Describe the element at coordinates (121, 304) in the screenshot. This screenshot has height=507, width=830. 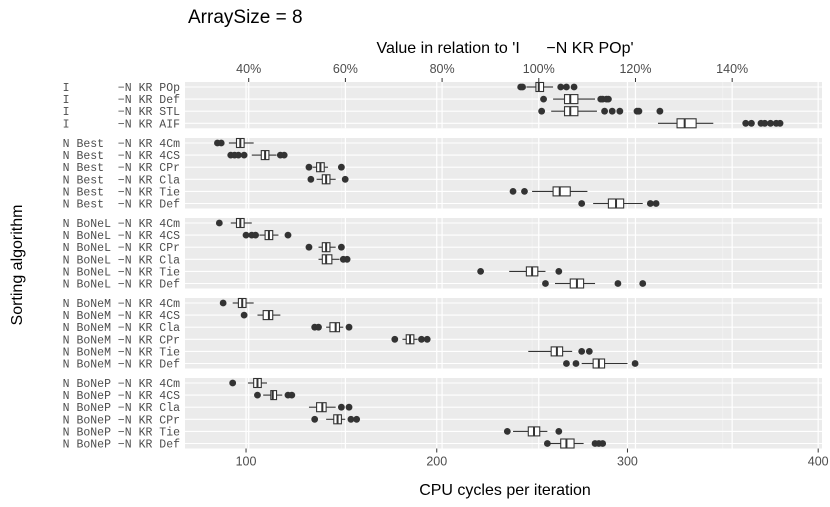
I see `category-label: N BoNeM −N KR 4Cm` at that location.